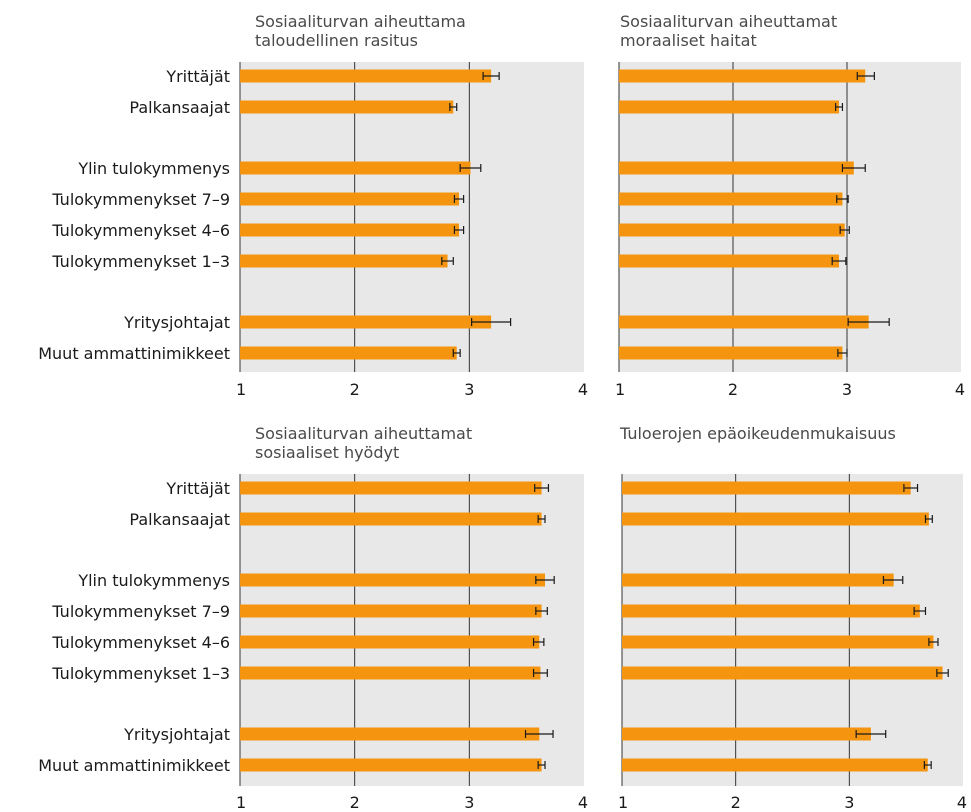 This screenshot has width=971, height=812. Describe the element at coordinates (758, 433) in the screenshot. I see `chart-title-4: Tuloerojen epäoikeudenmukaisuus` at that location.